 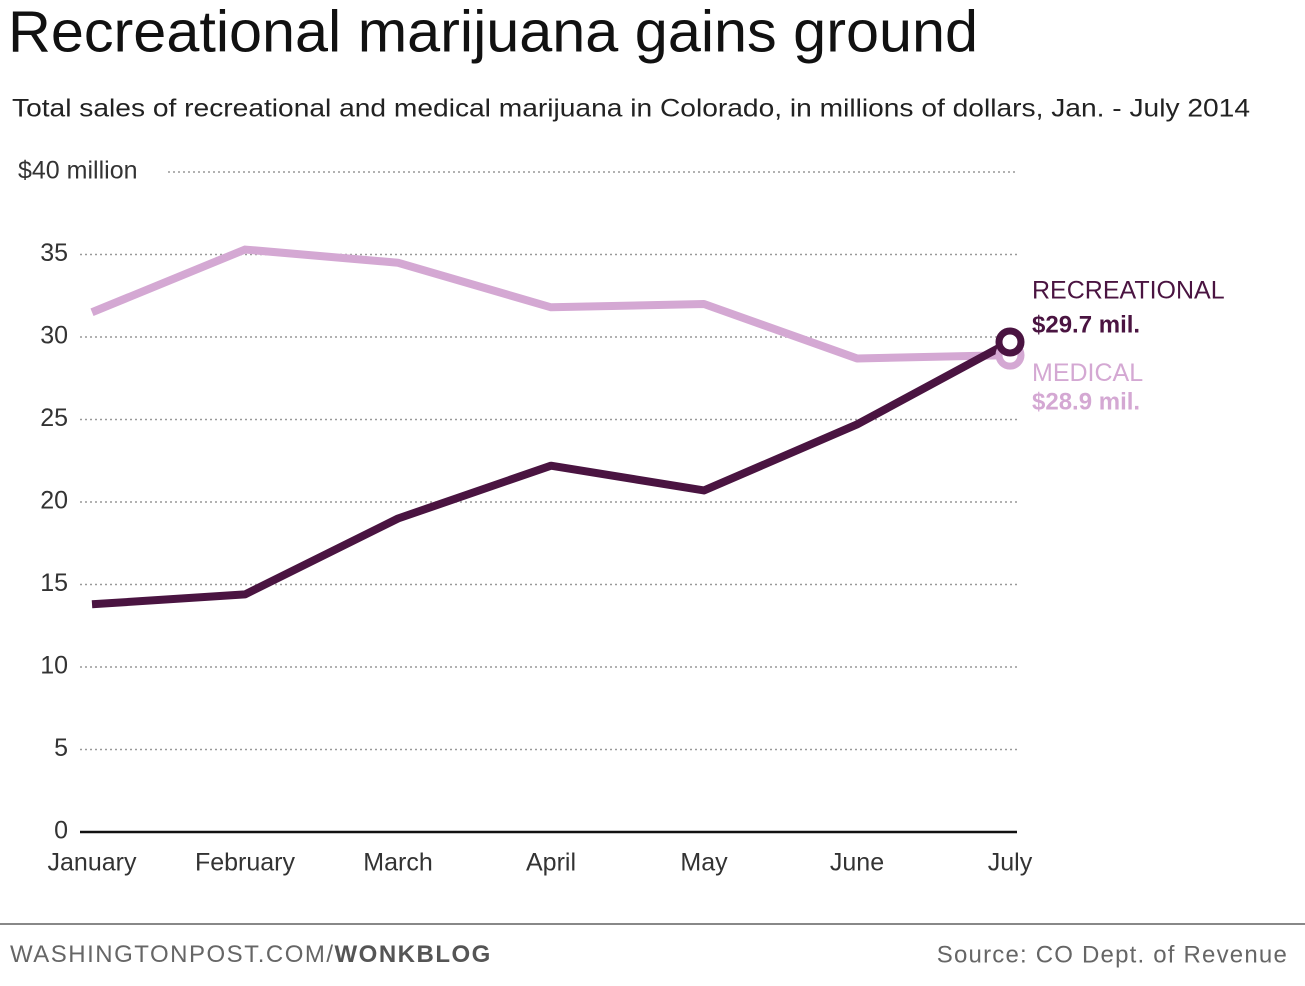 What do you see at coordinates (61, 831) in the screenshot?
I see `y-tick-label: 0` at bounding box center [61, 831].